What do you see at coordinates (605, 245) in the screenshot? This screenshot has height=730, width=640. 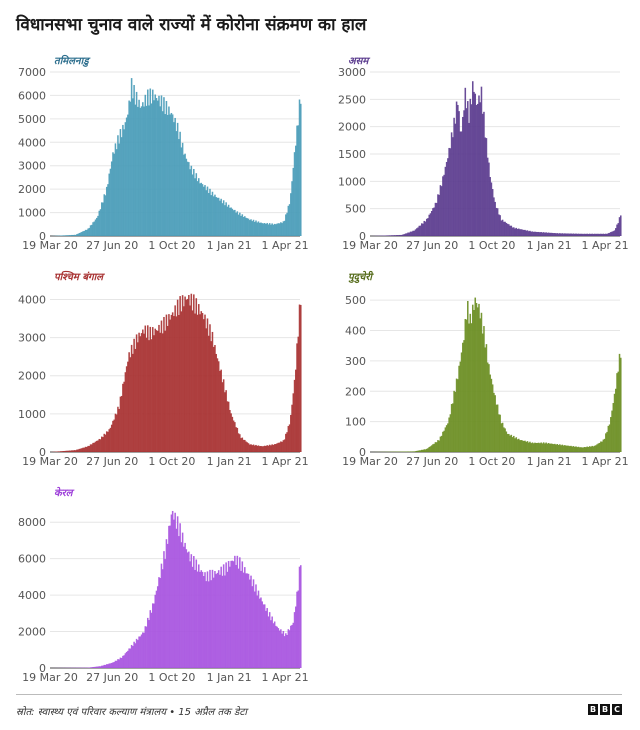 I see `x-tick-label: 1 Apr 21` at bounding box center [605, 245].